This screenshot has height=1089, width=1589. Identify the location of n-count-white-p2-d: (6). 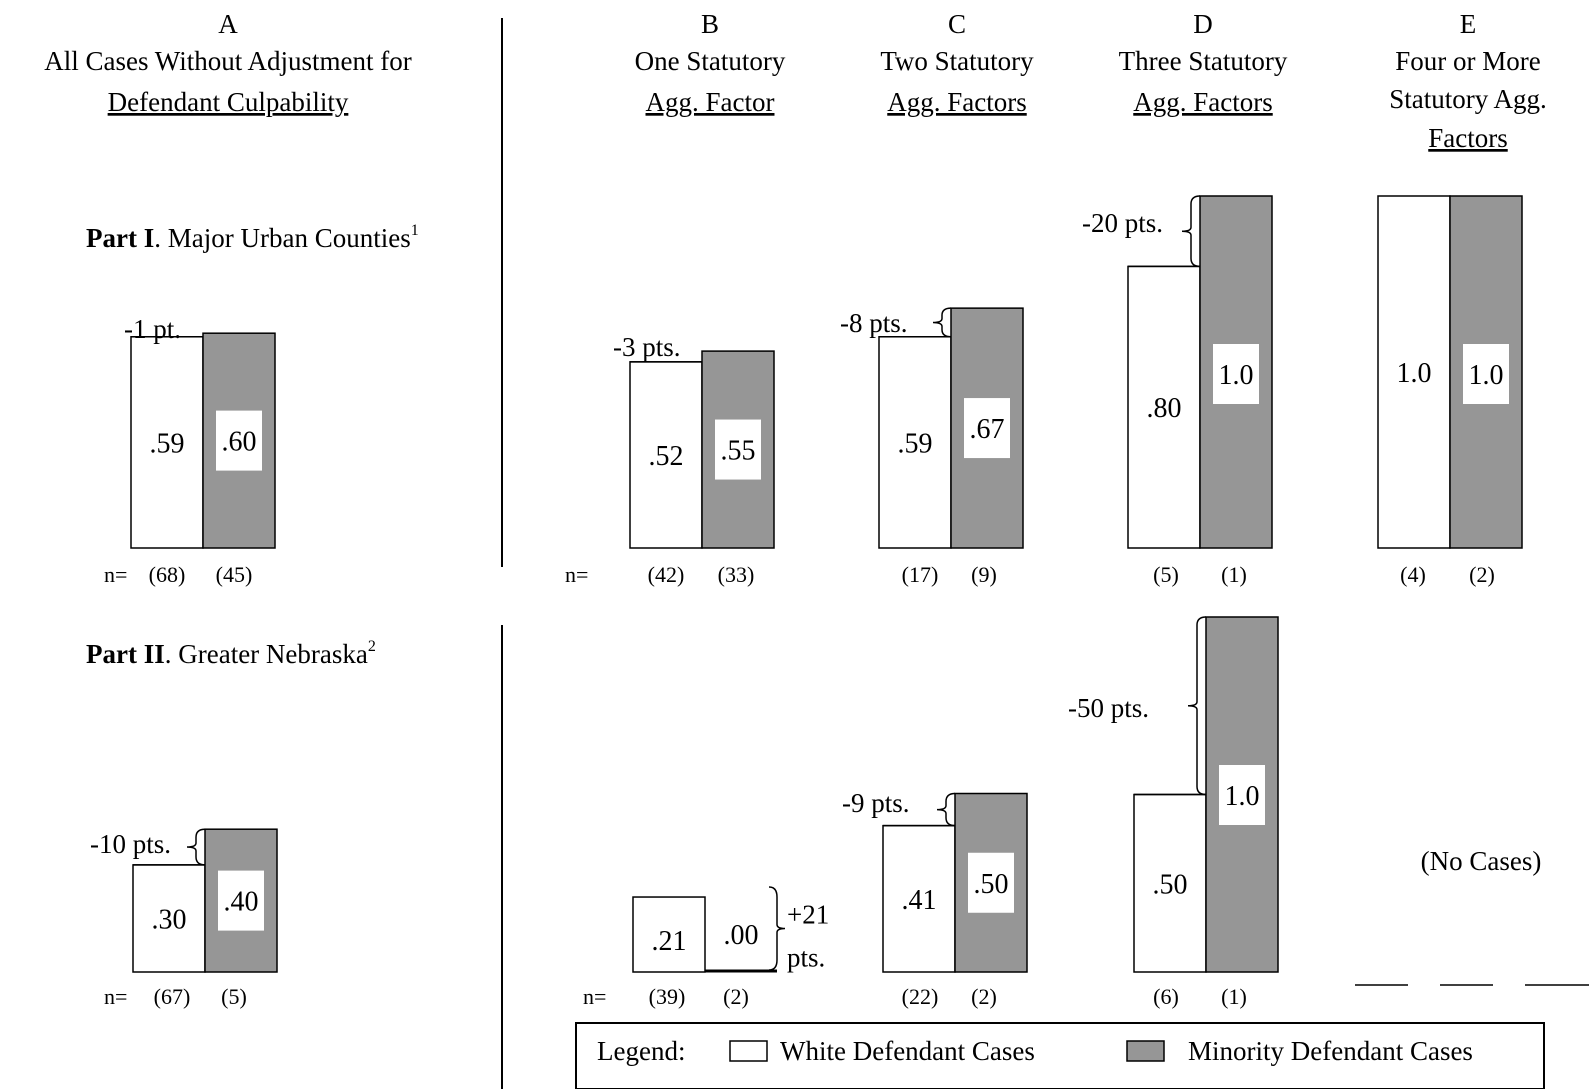
(1166, 996).